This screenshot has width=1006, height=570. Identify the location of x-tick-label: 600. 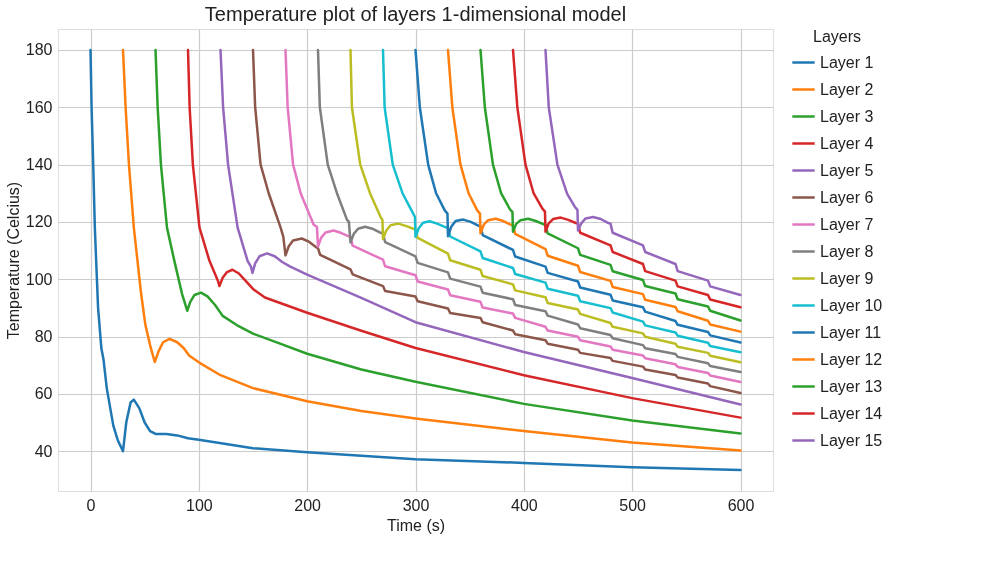
(741, 505).